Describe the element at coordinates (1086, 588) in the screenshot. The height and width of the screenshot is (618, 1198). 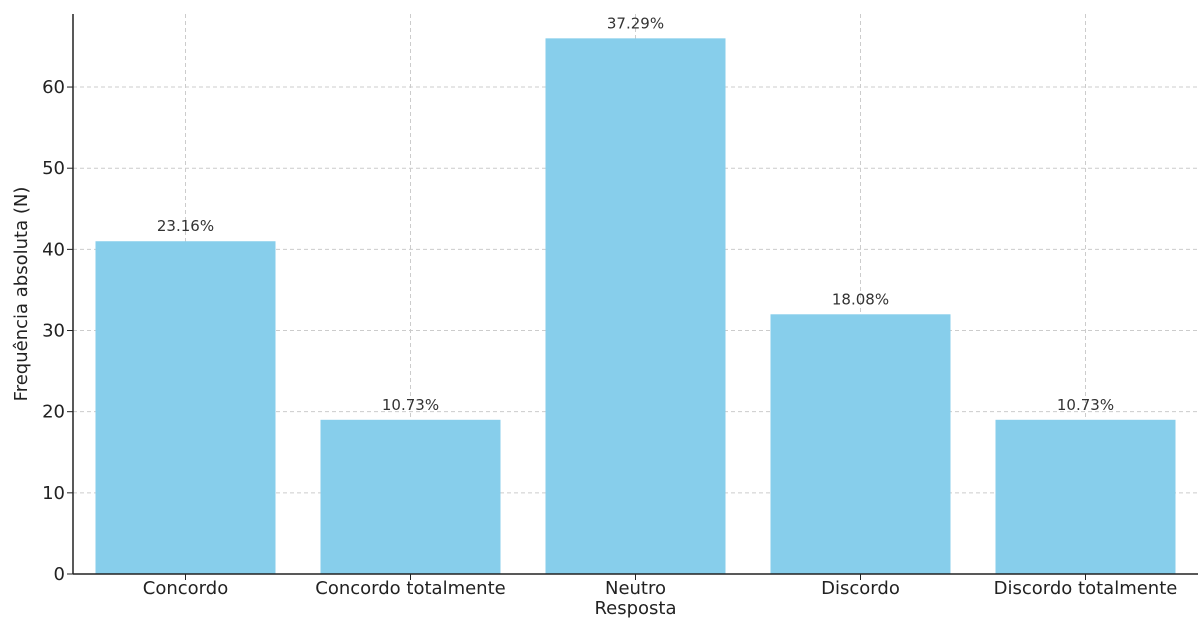
I see `x-tick-label: Discordo totalmente` at that location.